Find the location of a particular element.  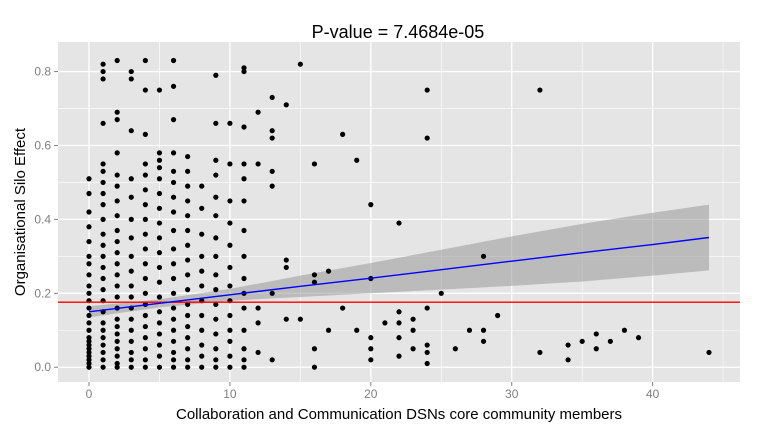

x-tick-label: 0 is located at coordinates (89, 394).